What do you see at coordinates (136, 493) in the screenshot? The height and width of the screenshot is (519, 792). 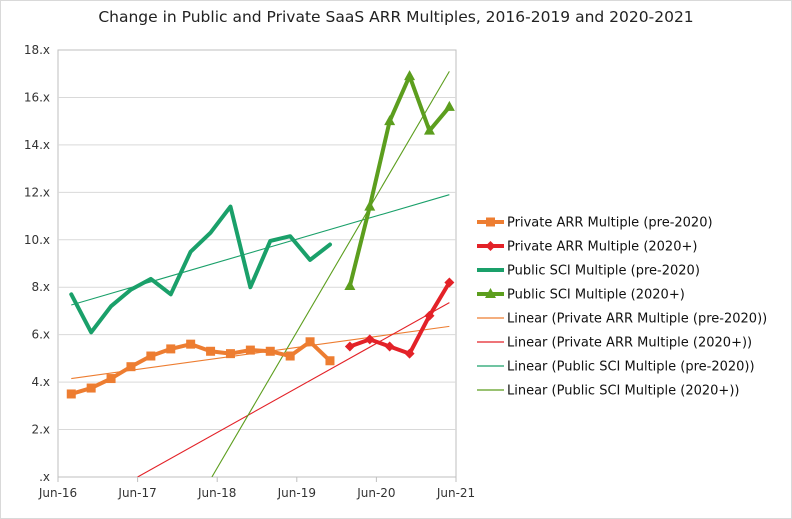 I see `x-tick-label: Jun-17` at bounding box center [136, 493].